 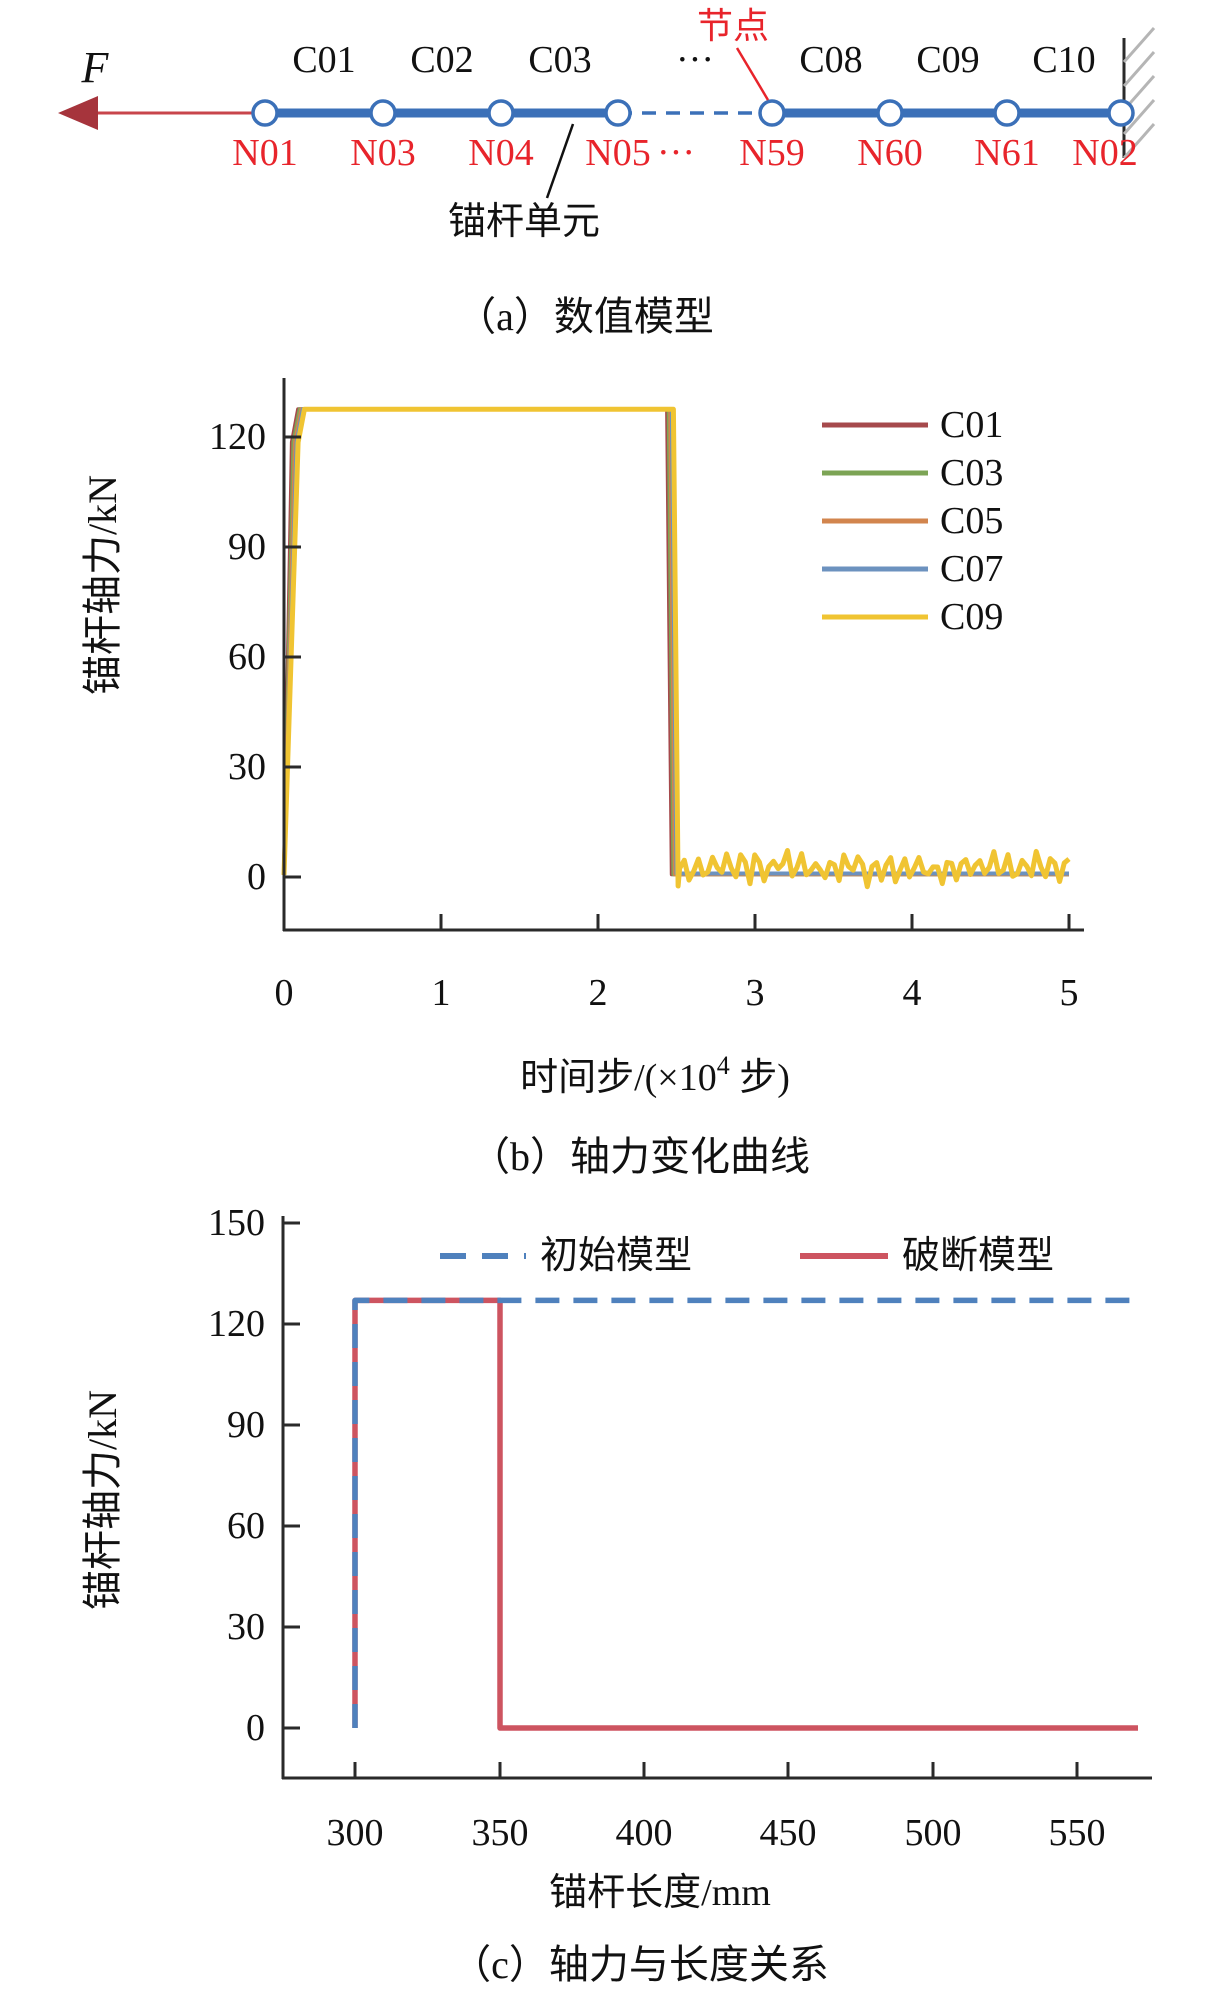 What do you see at coordinates (524, 222) in the screenshot?
I see `element-annotation-label: 锚杆单元` at bounding box center [524, 222].